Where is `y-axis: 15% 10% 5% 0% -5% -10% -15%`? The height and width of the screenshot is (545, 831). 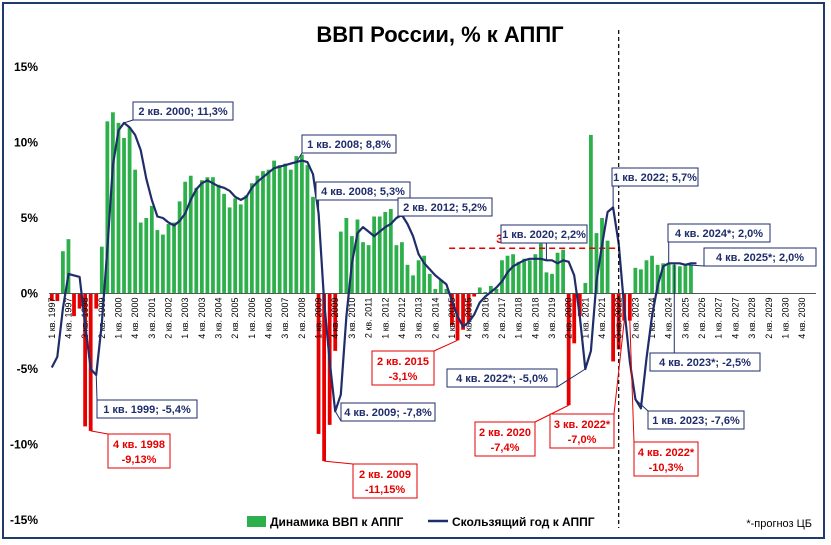
y-axis: 15% 10% 5% 0% -5% -10% -15% is located at coordinates (24, 293).